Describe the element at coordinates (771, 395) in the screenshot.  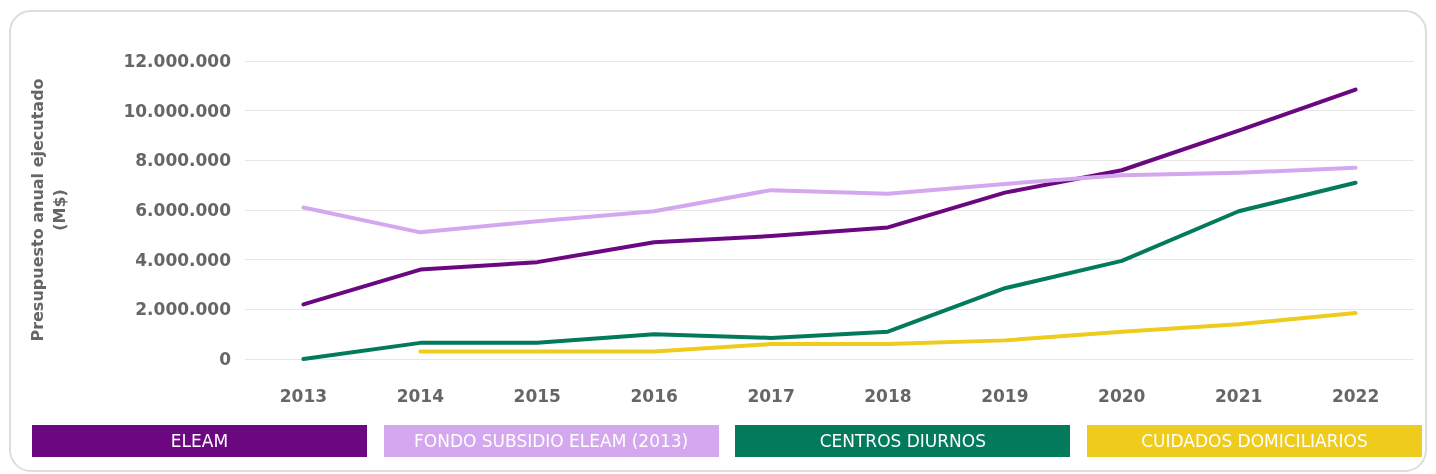
I see `x-tick-label: 2017` at that location.